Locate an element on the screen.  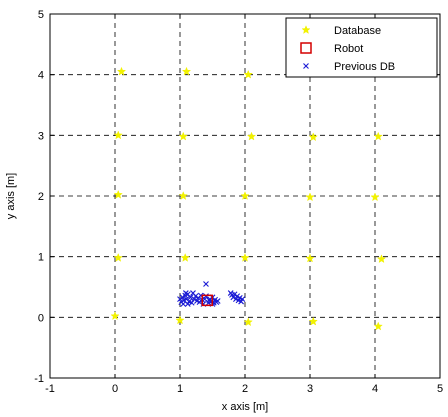
y-tick-label: 4 is located at coordinates (41, 76).